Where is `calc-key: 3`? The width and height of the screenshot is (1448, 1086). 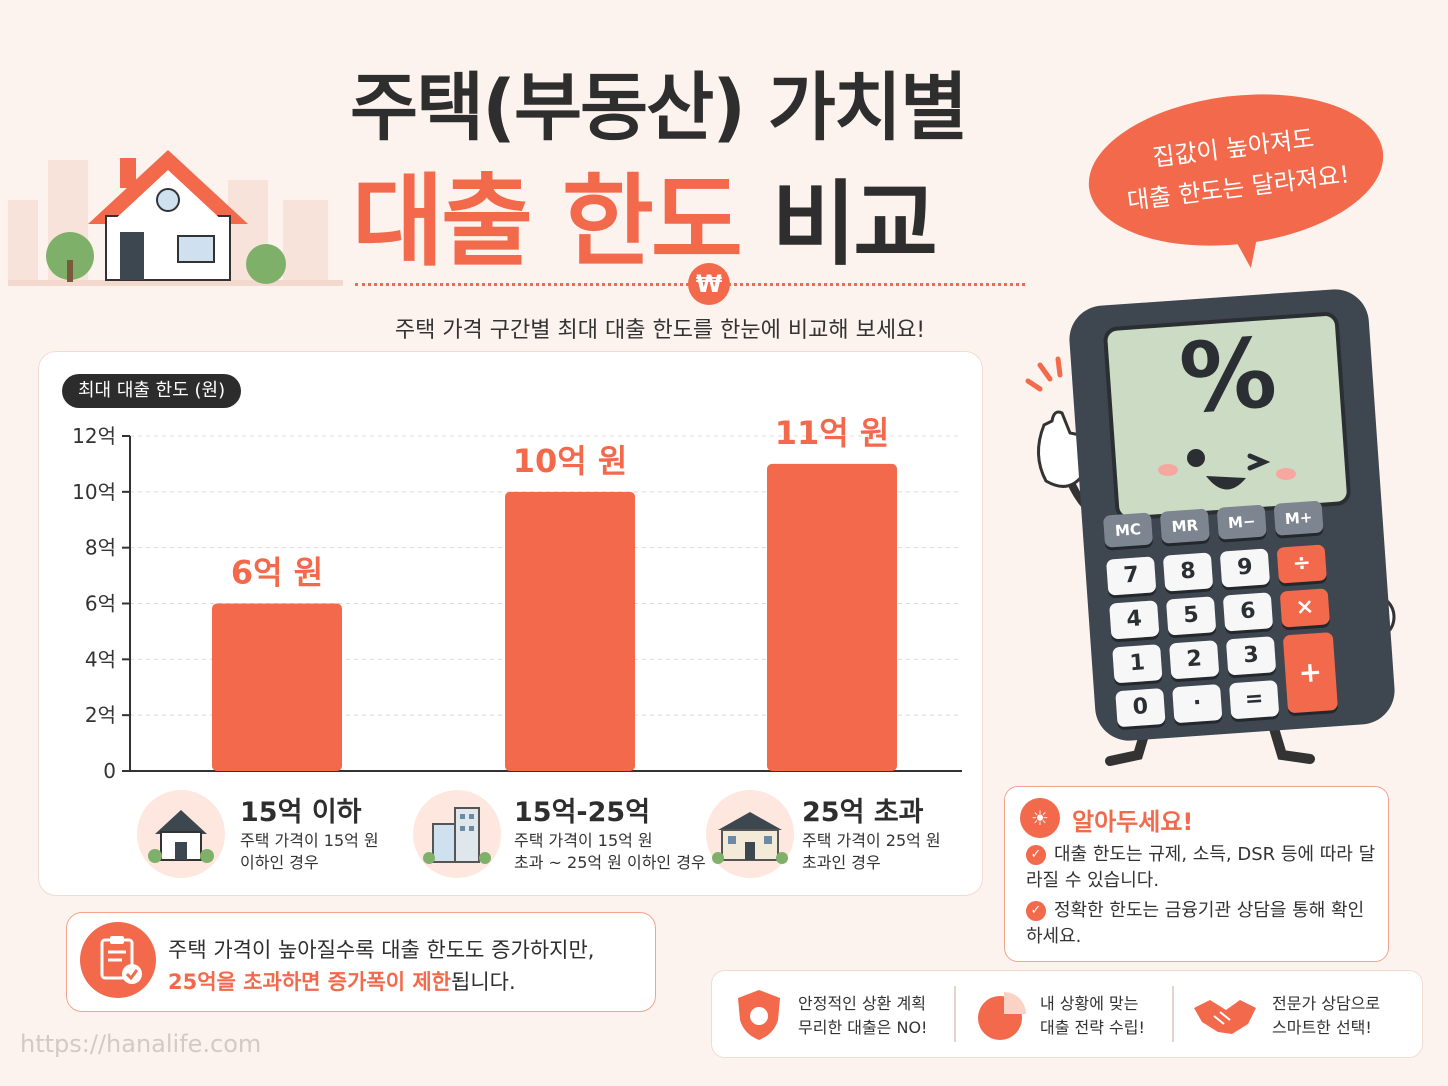
calc-key: 3 is located at coordinates (1251, 656).